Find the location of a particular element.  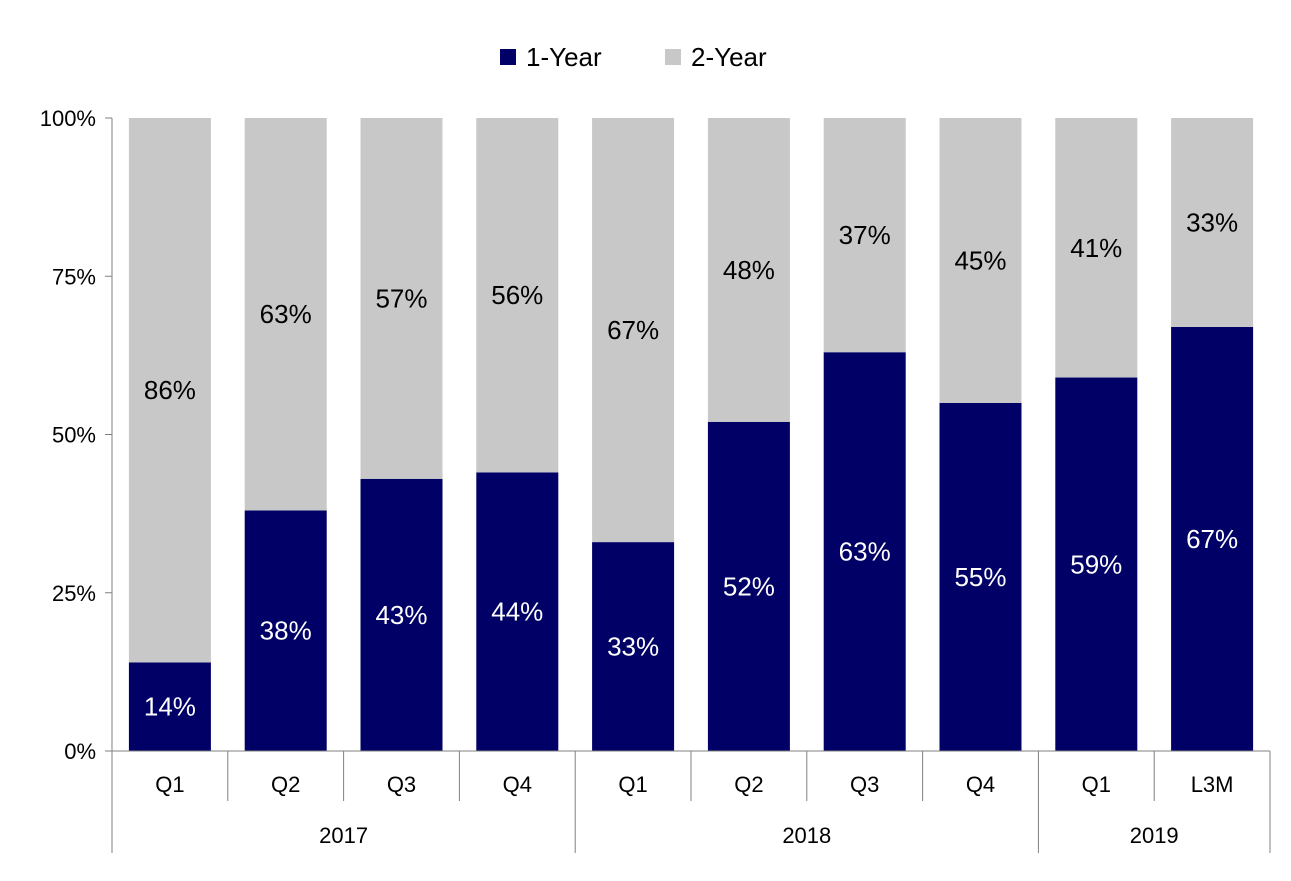

data-label: 43% is located at coordinates (401, 615).